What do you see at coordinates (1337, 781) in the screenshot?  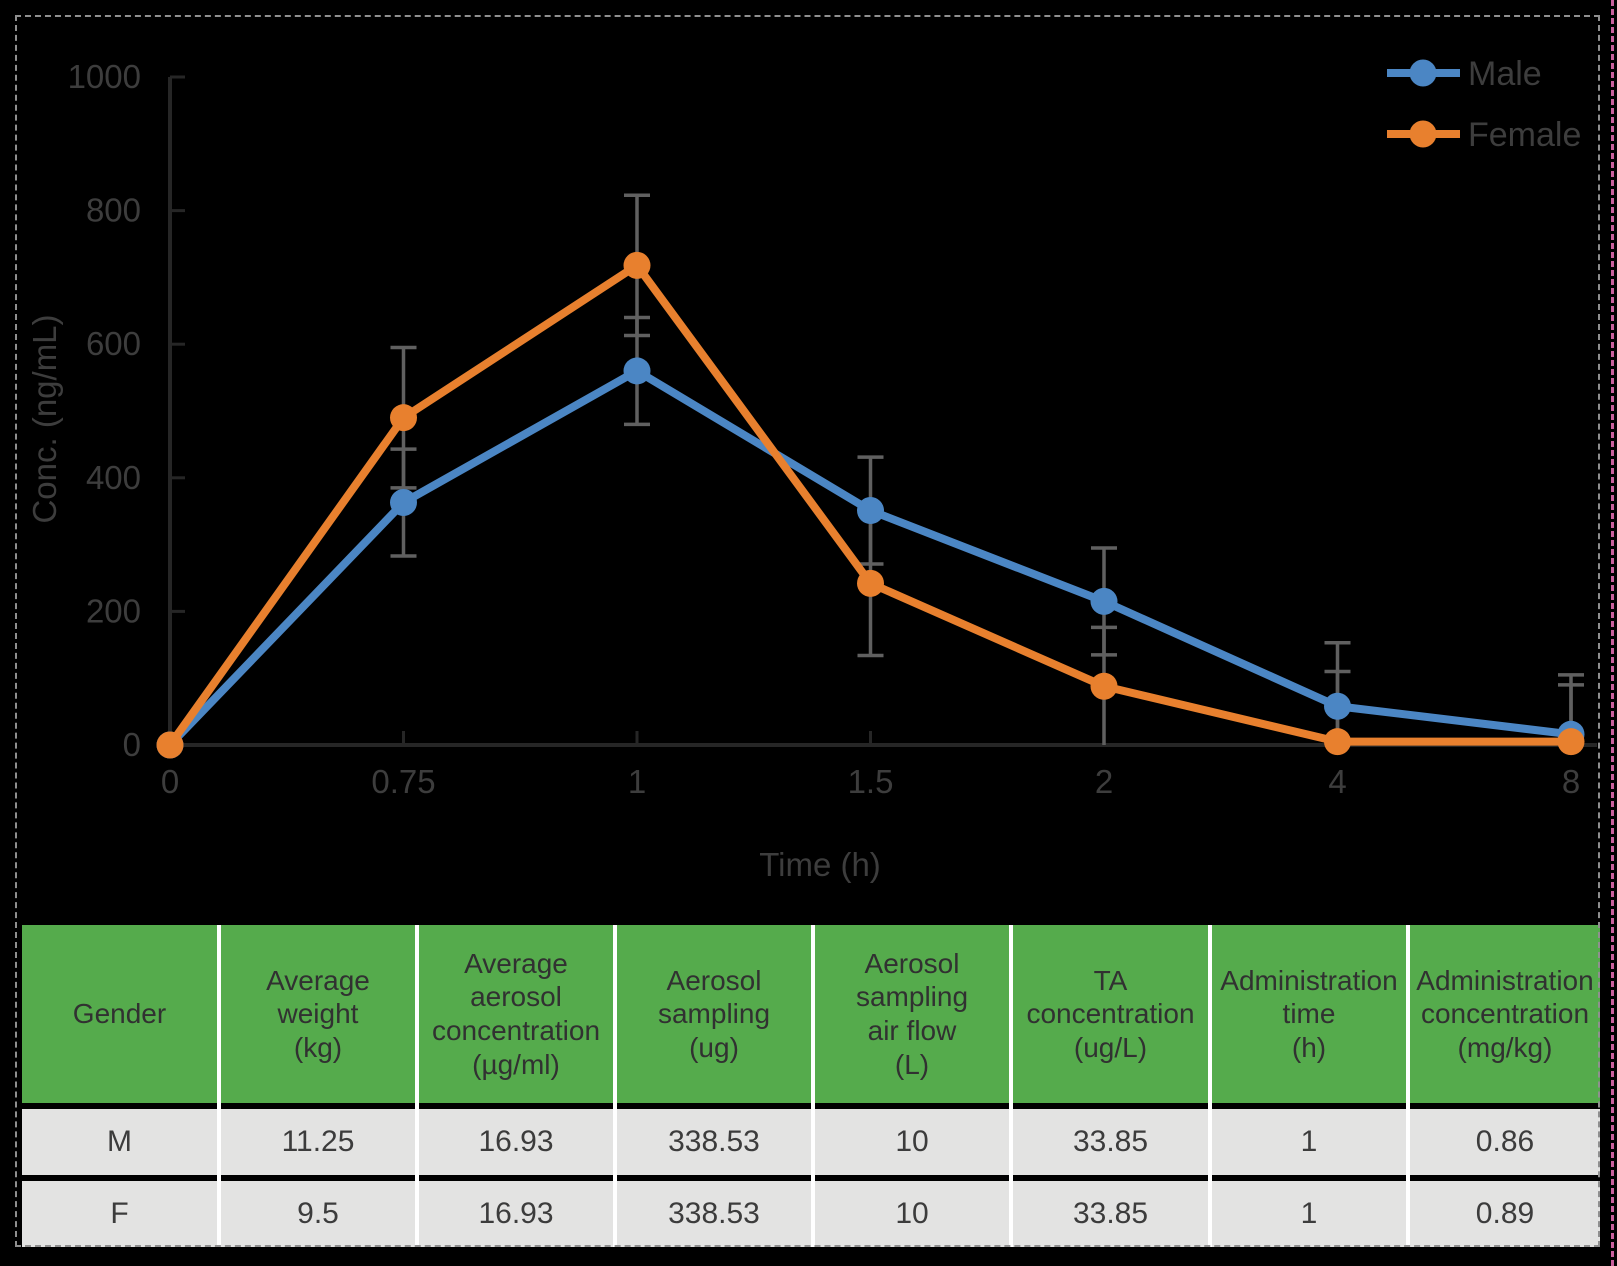 I see `x-tick-label: 4` at bounding box center [1337, 781].